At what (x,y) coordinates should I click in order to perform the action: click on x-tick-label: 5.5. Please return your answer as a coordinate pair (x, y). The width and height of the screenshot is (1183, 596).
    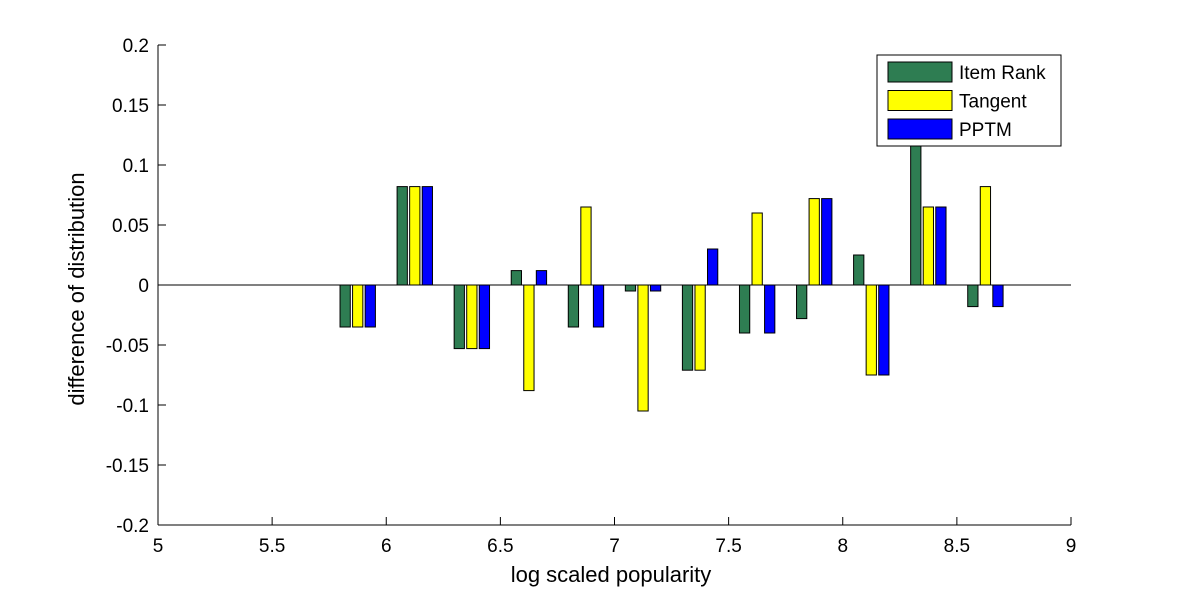
    Looking at the image, I should click on (272, 546).